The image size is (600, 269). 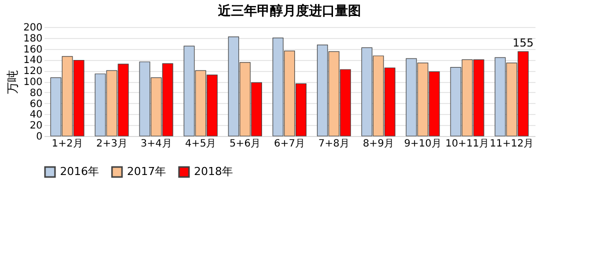 I want to click on legend-label: 2018年, so click(x=213, y=171).